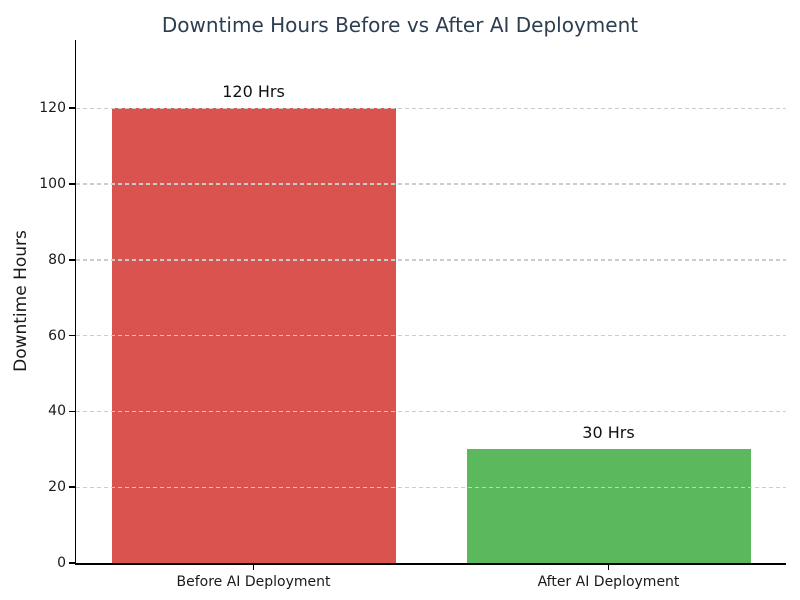 The height and width of the screenshot is (600, 800). What do you see at coordinates (52, 108) in the screenshot?
I see `y-tick-label-120: 120` at bounding box center [52, 108].